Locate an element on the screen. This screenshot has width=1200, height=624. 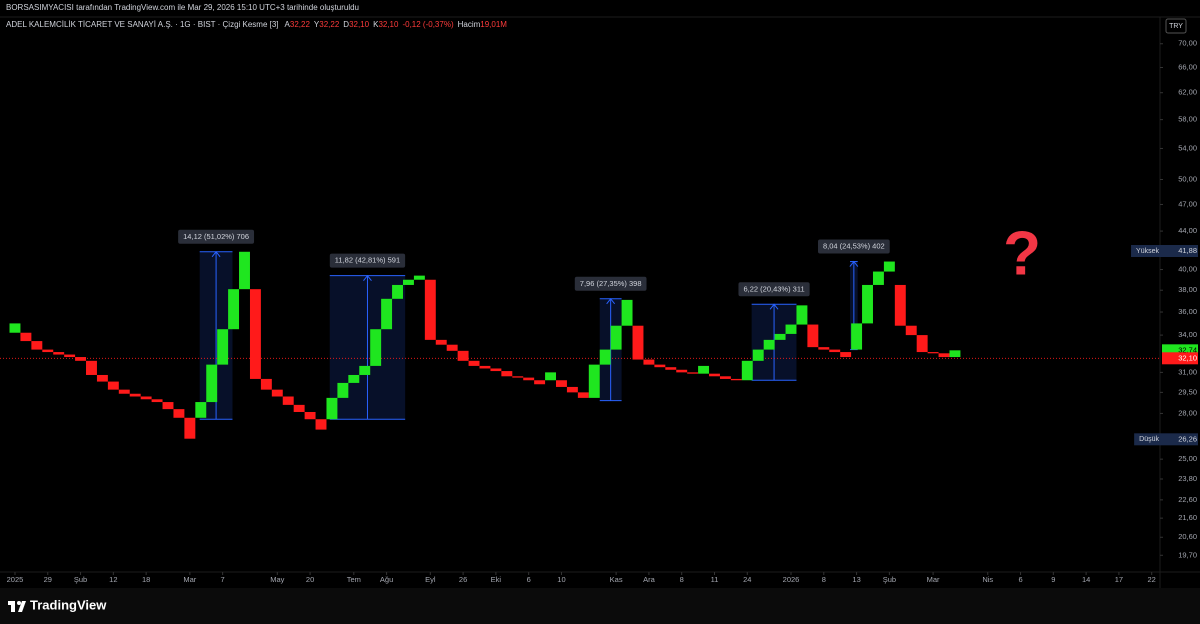
x-tick-label: 24 is located at coordinates (747, 579).